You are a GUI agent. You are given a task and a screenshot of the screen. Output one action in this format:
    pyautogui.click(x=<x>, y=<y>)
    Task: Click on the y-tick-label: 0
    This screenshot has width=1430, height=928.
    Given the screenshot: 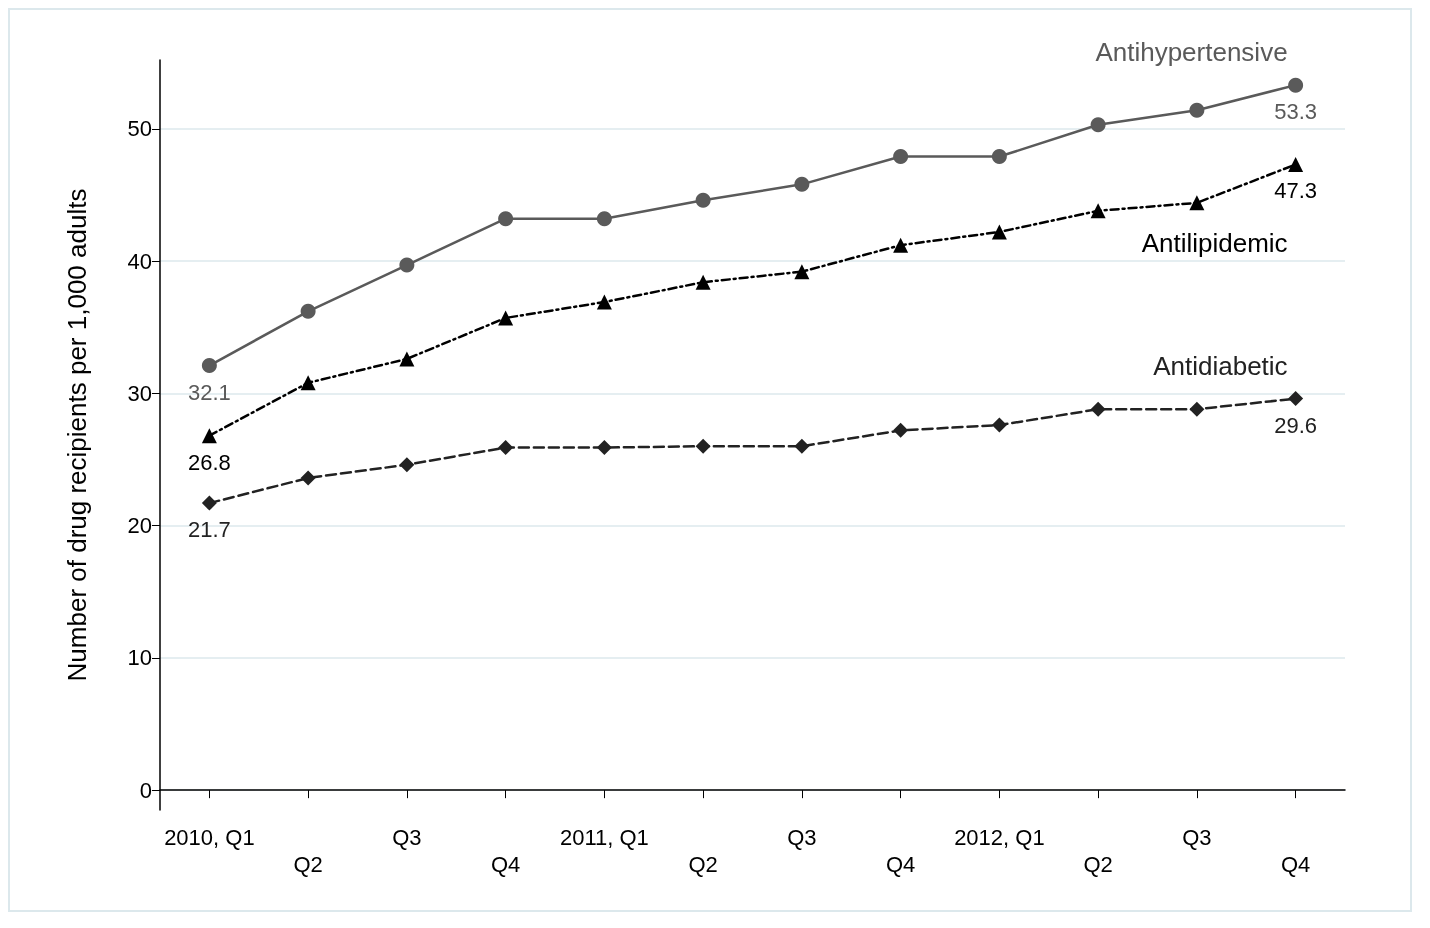 What is the action you would take?
    pyautogui.click(x=145, y=790)
    